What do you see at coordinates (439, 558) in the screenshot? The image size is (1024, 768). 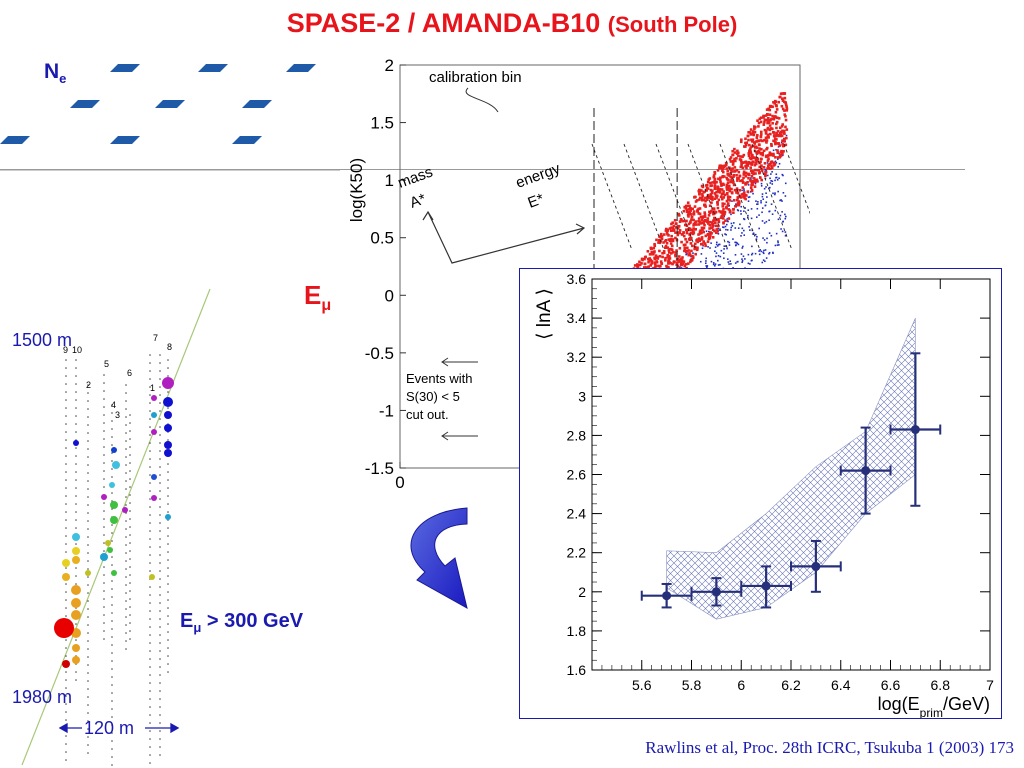 I see `curved-arrow-icon` at bounding box center [439, 558].